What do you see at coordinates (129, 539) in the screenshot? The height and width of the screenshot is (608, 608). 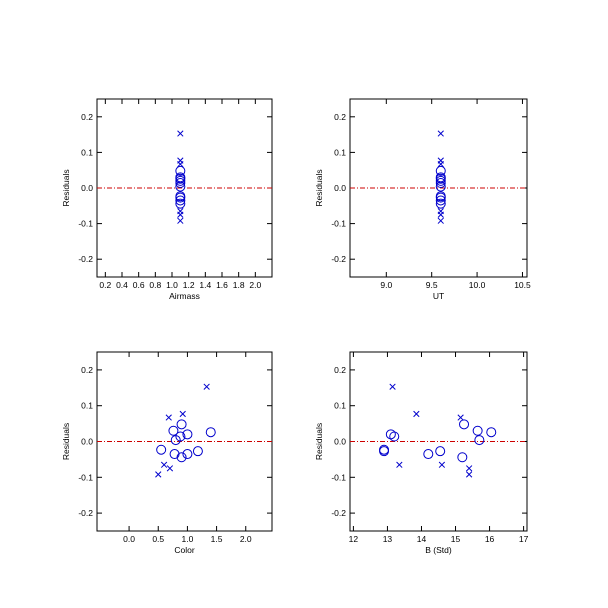 I see `panel-color-xtick-label: 0.0` at bounding box center [129, 539].